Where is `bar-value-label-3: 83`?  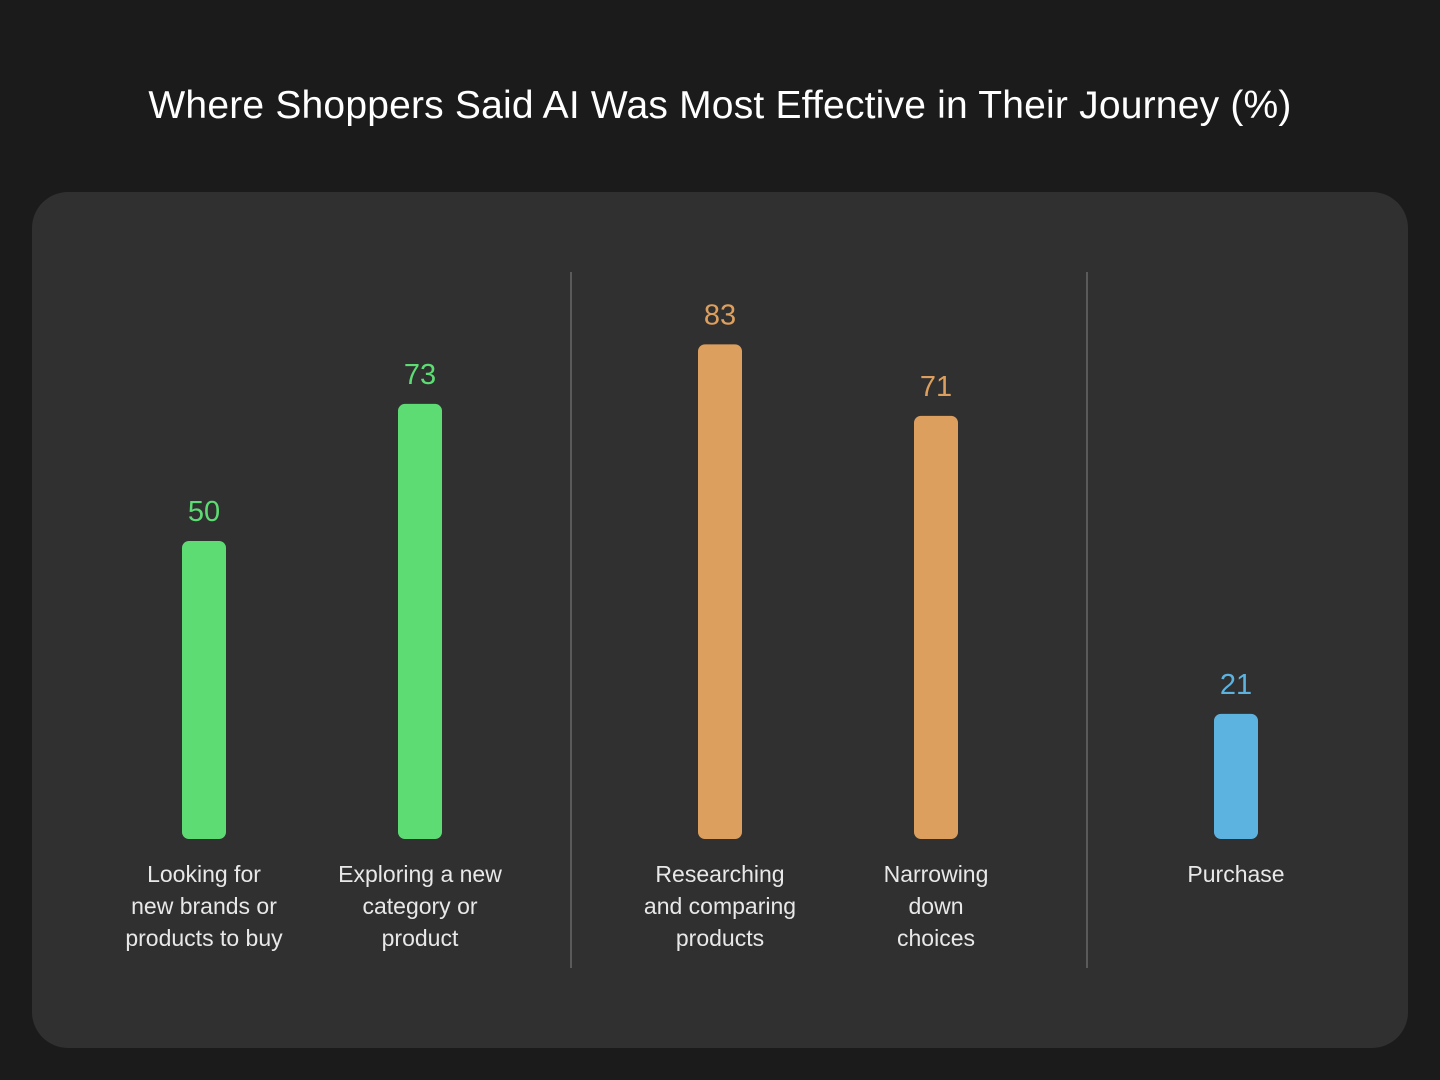 bar-value-label-3: 83 is located at coordinates (720, 315).